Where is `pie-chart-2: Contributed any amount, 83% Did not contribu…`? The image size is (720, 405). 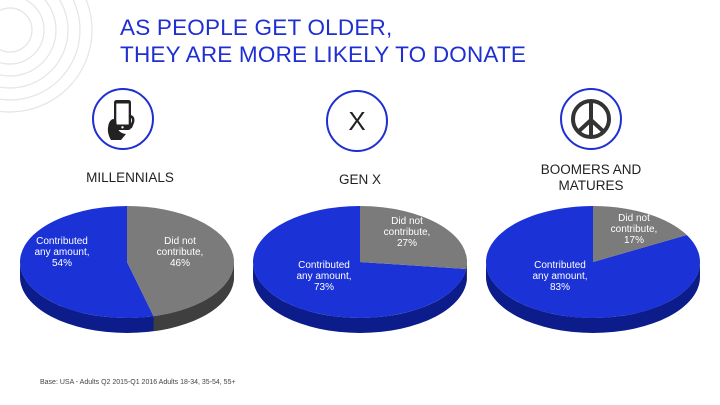
pie-chart-2: Contributed any amount, 83% Did not contribu… is located at coordinates (593, 269).